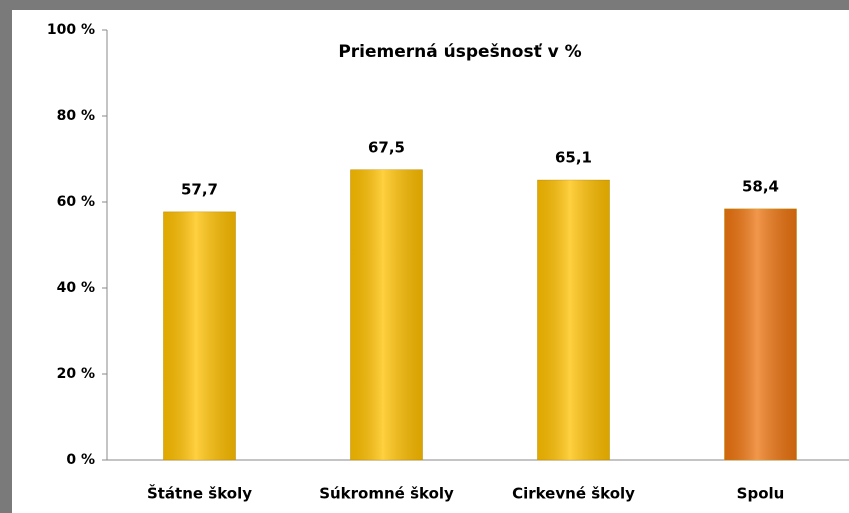  I want to click on y-tick-label: 40 %, so click(76, 288).